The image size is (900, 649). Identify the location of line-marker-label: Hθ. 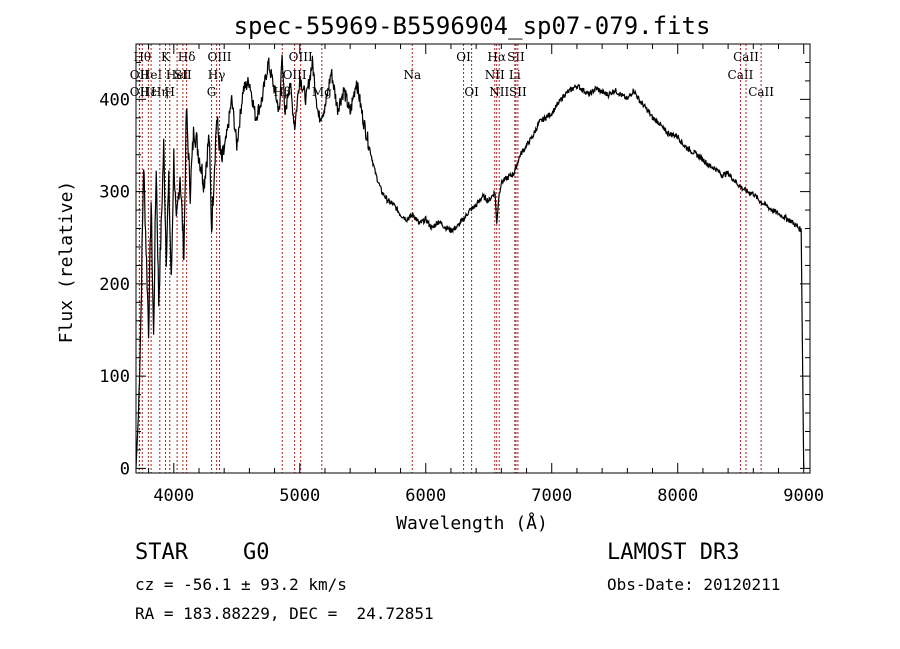
(142, 57).